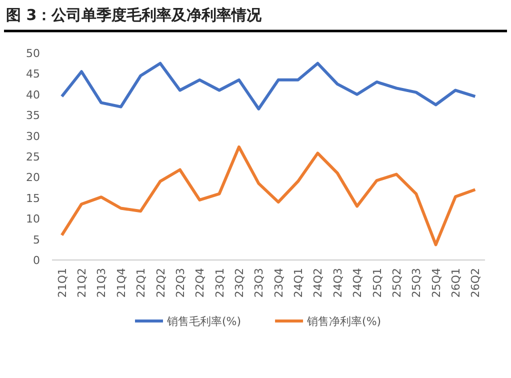  What do you see at coordinates (337, 283) in the screenshot?
I see `x-tick-label: 24Q3` at bounding box center [337, 283].